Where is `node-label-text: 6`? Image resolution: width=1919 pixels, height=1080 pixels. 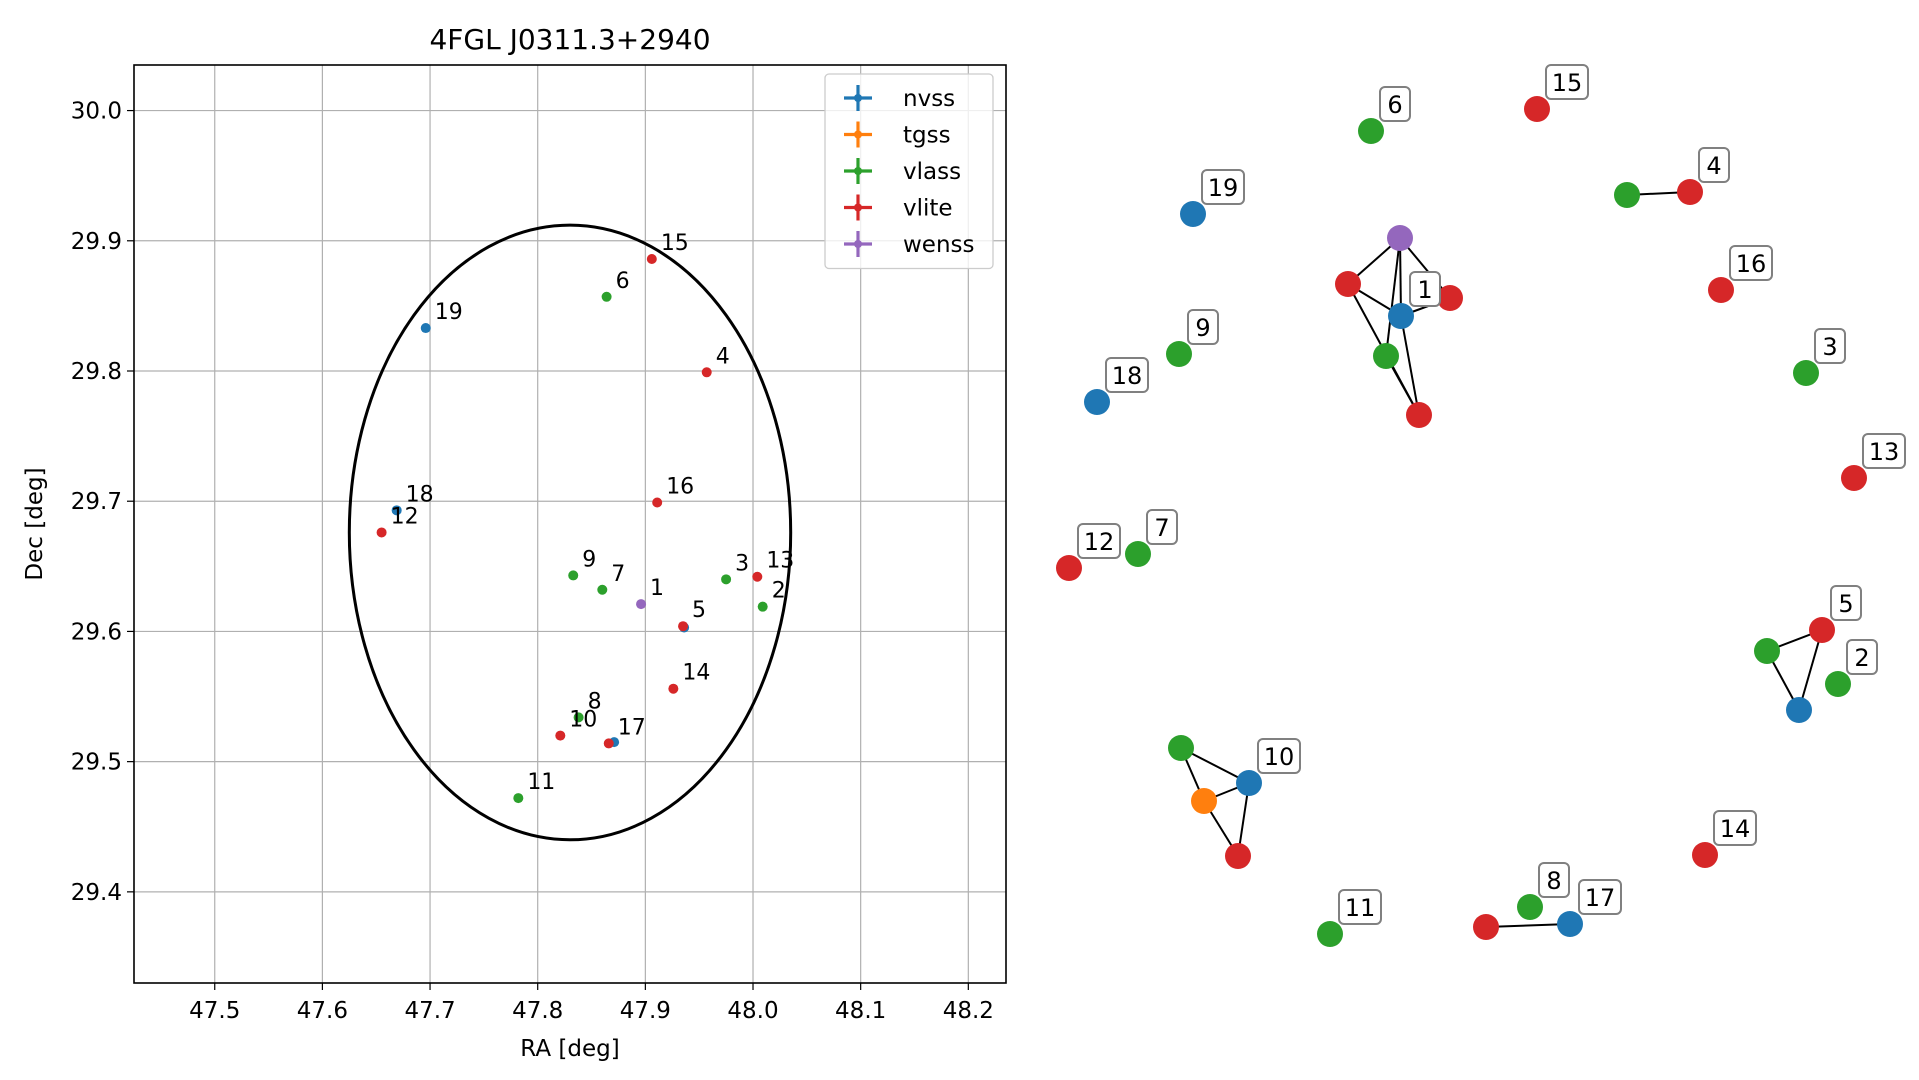
node-label-text: 6 is located at coordinates (1394, 105).